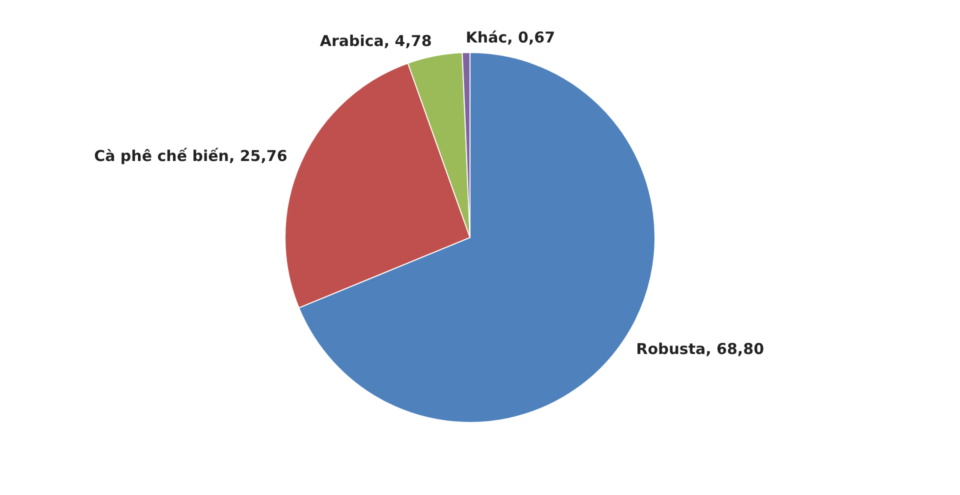  Describe the element at coordinates (191, 156) in the screenshot. I see `slice-label: Cà phê chế biến, 25,76` at that location.